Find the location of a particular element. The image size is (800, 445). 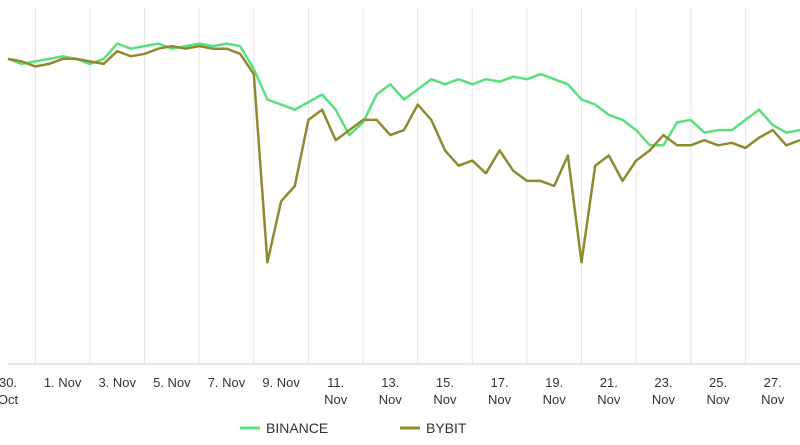

legend-label: BINANCE is located at coordinates (297, 428).